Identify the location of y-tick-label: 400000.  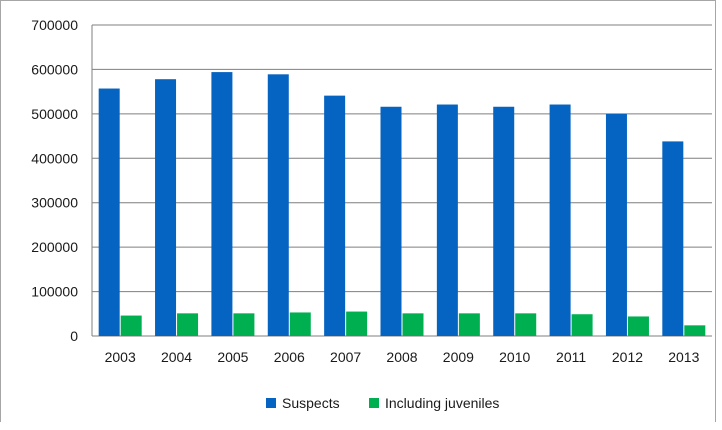
(54, 158).